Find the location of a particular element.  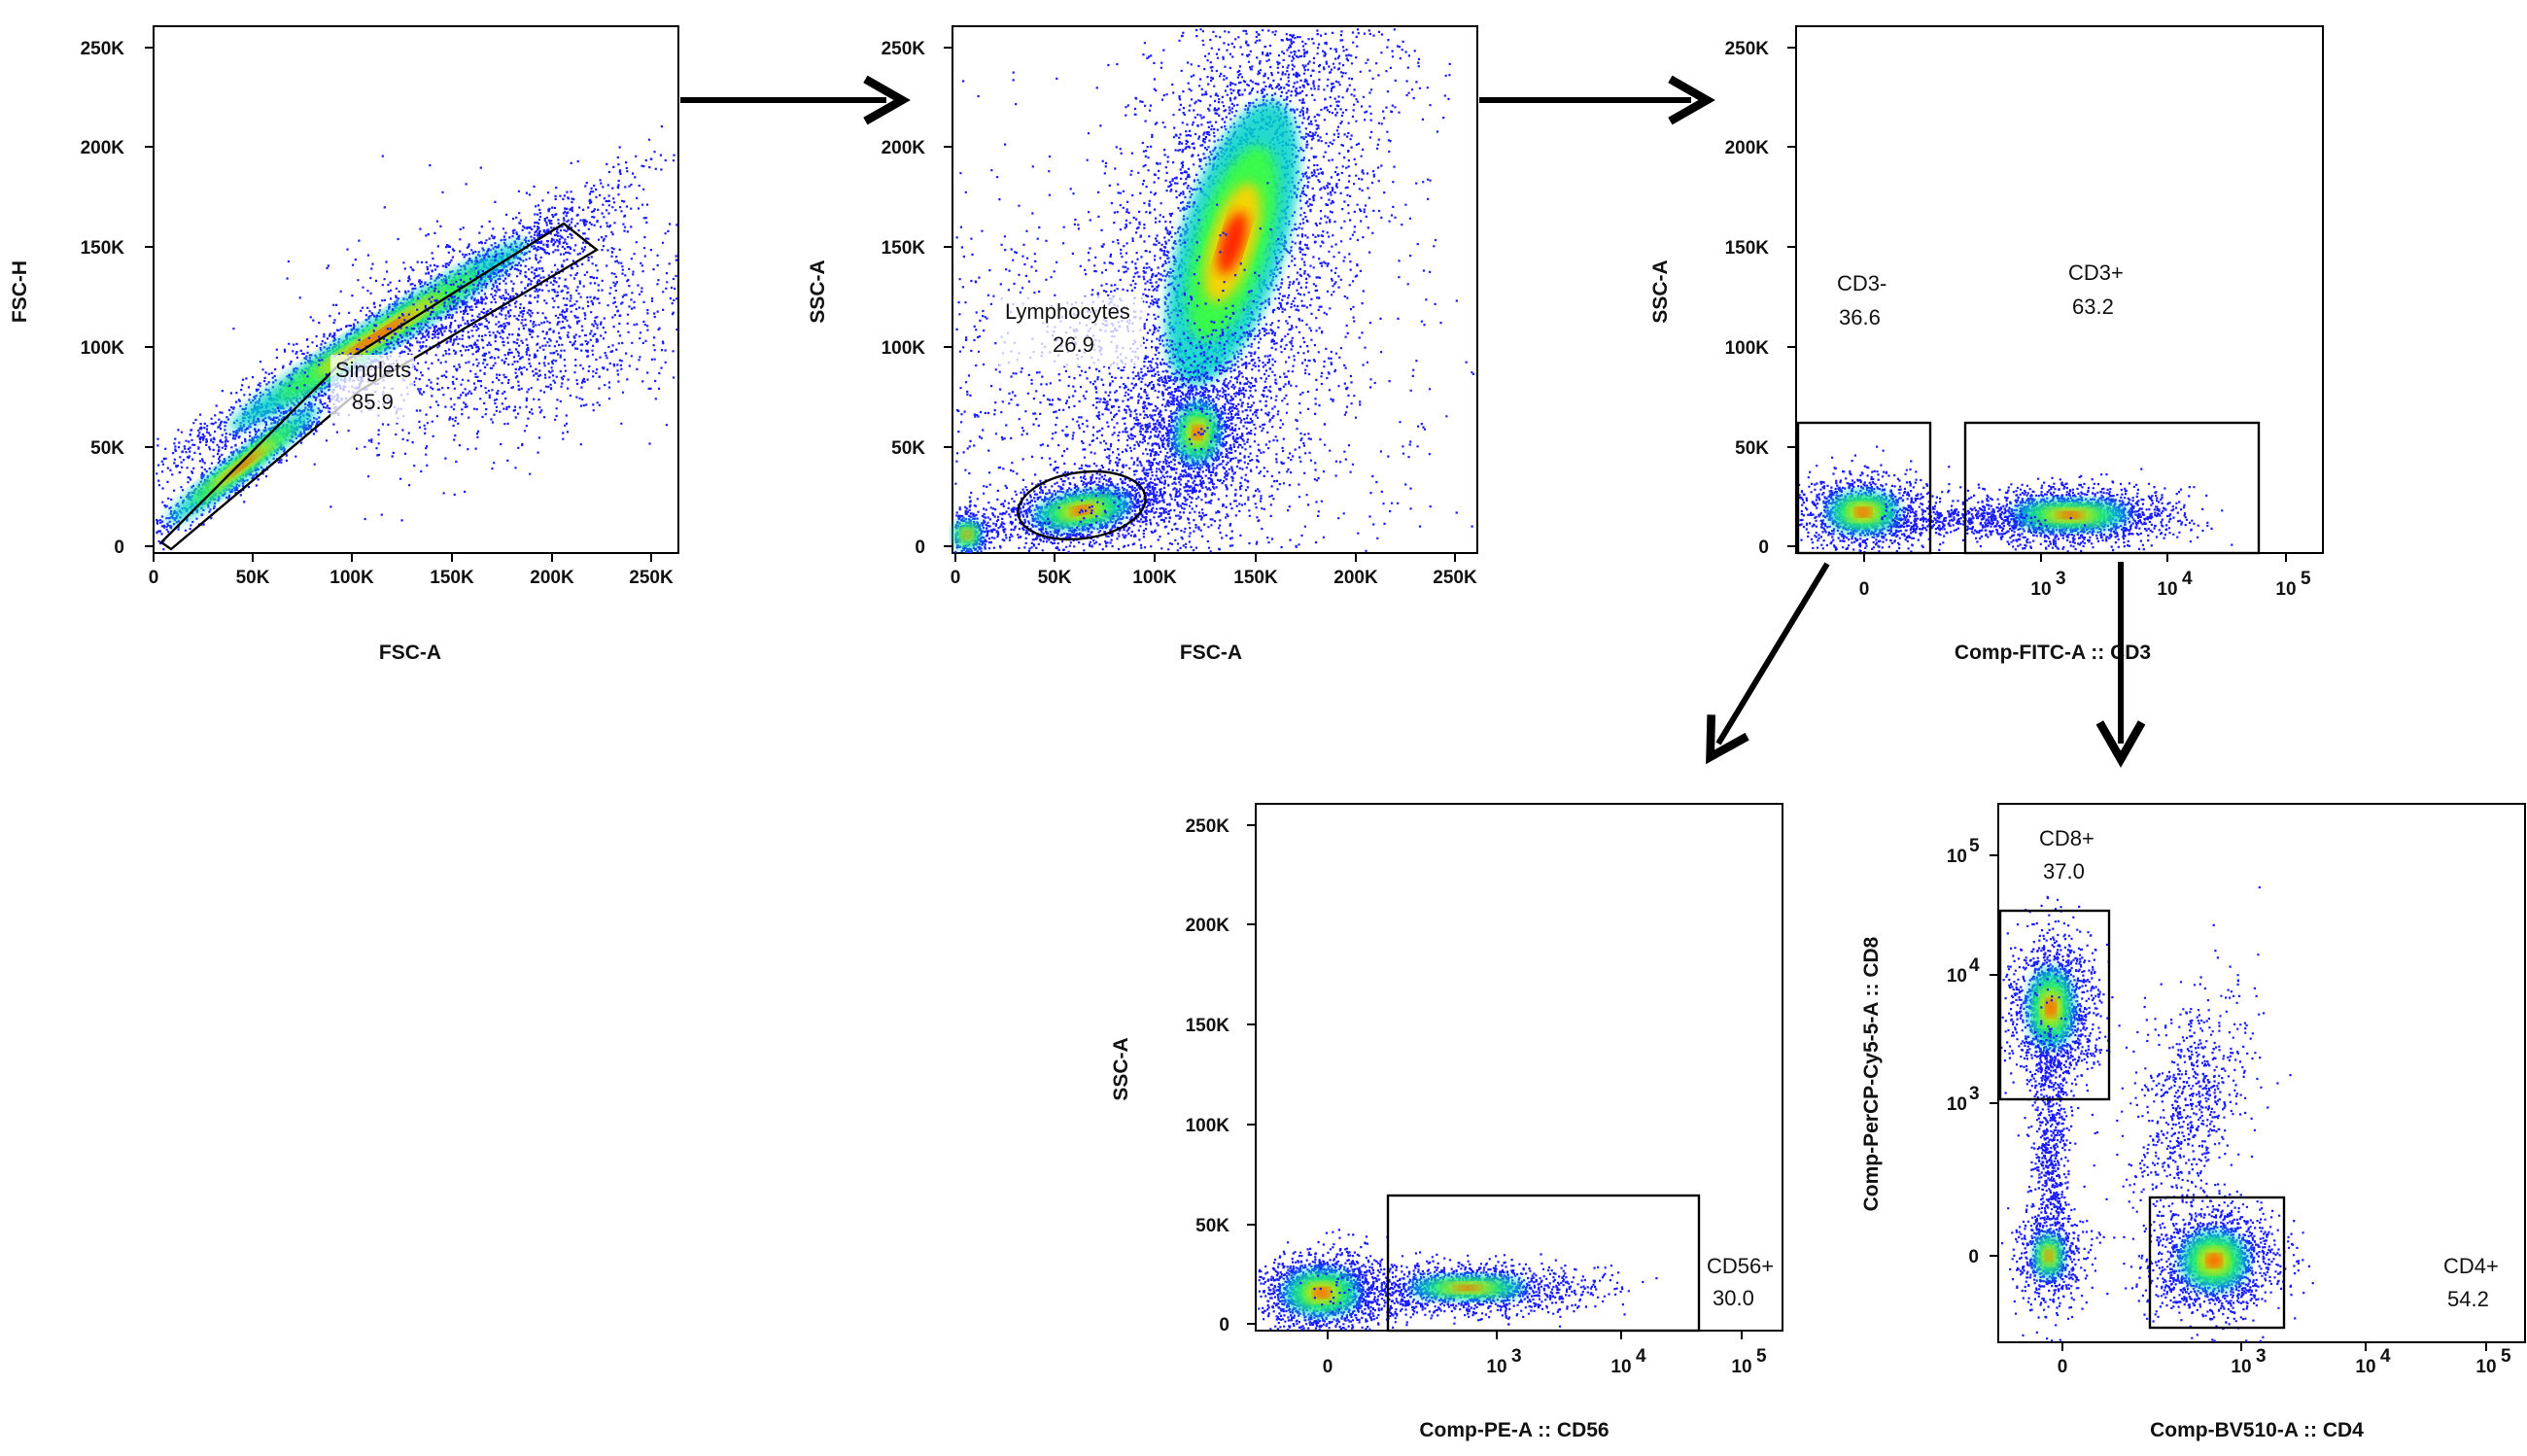

x-axis-label: Comp-BV510-A :: CD4 is located at coordinates (2257, 1430).